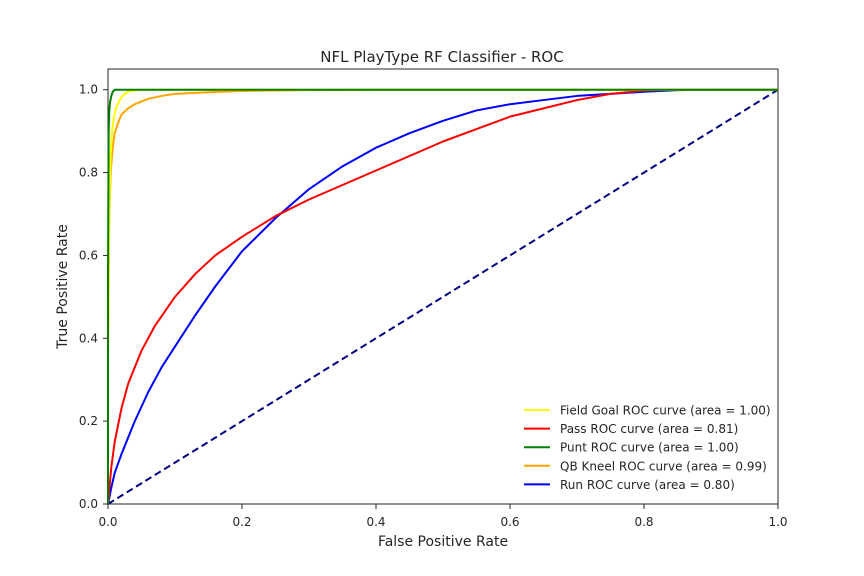  What do you see at coordinates (509, 522) in the screenshot?
I see `x-tick-label: 0.6` at bounding box center [509, 522].